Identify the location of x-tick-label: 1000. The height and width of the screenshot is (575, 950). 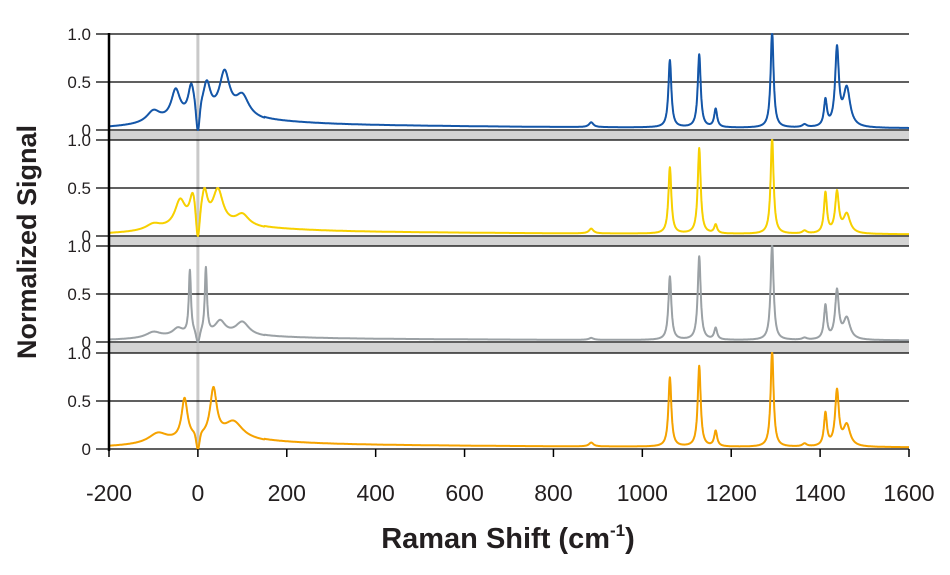
(642, 493).